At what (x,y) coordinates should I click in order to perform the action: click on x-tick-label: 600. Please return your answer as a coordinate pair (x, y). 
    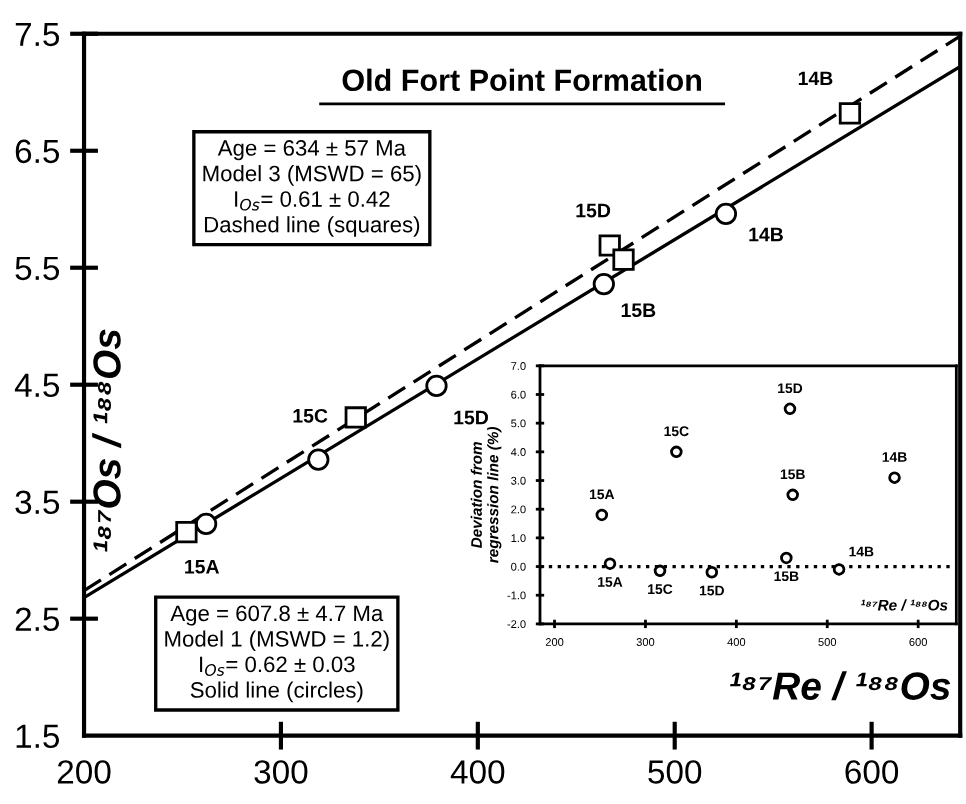
    Looking at the image, I should click on (872, 772).